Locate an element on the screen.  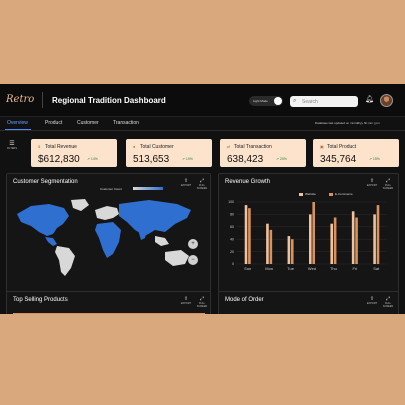
panel-title: Top Selling Products is located at coordinates (40, 300).